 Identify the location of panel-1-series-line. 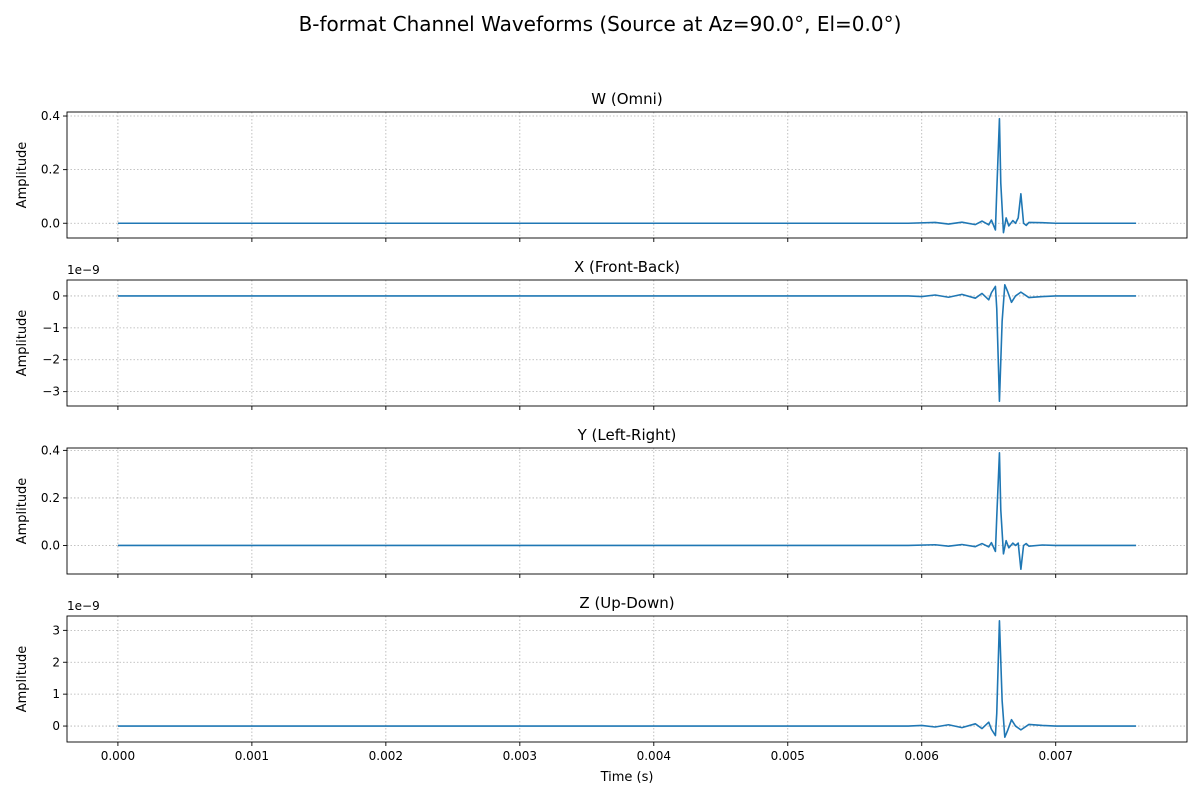
(627, 175).